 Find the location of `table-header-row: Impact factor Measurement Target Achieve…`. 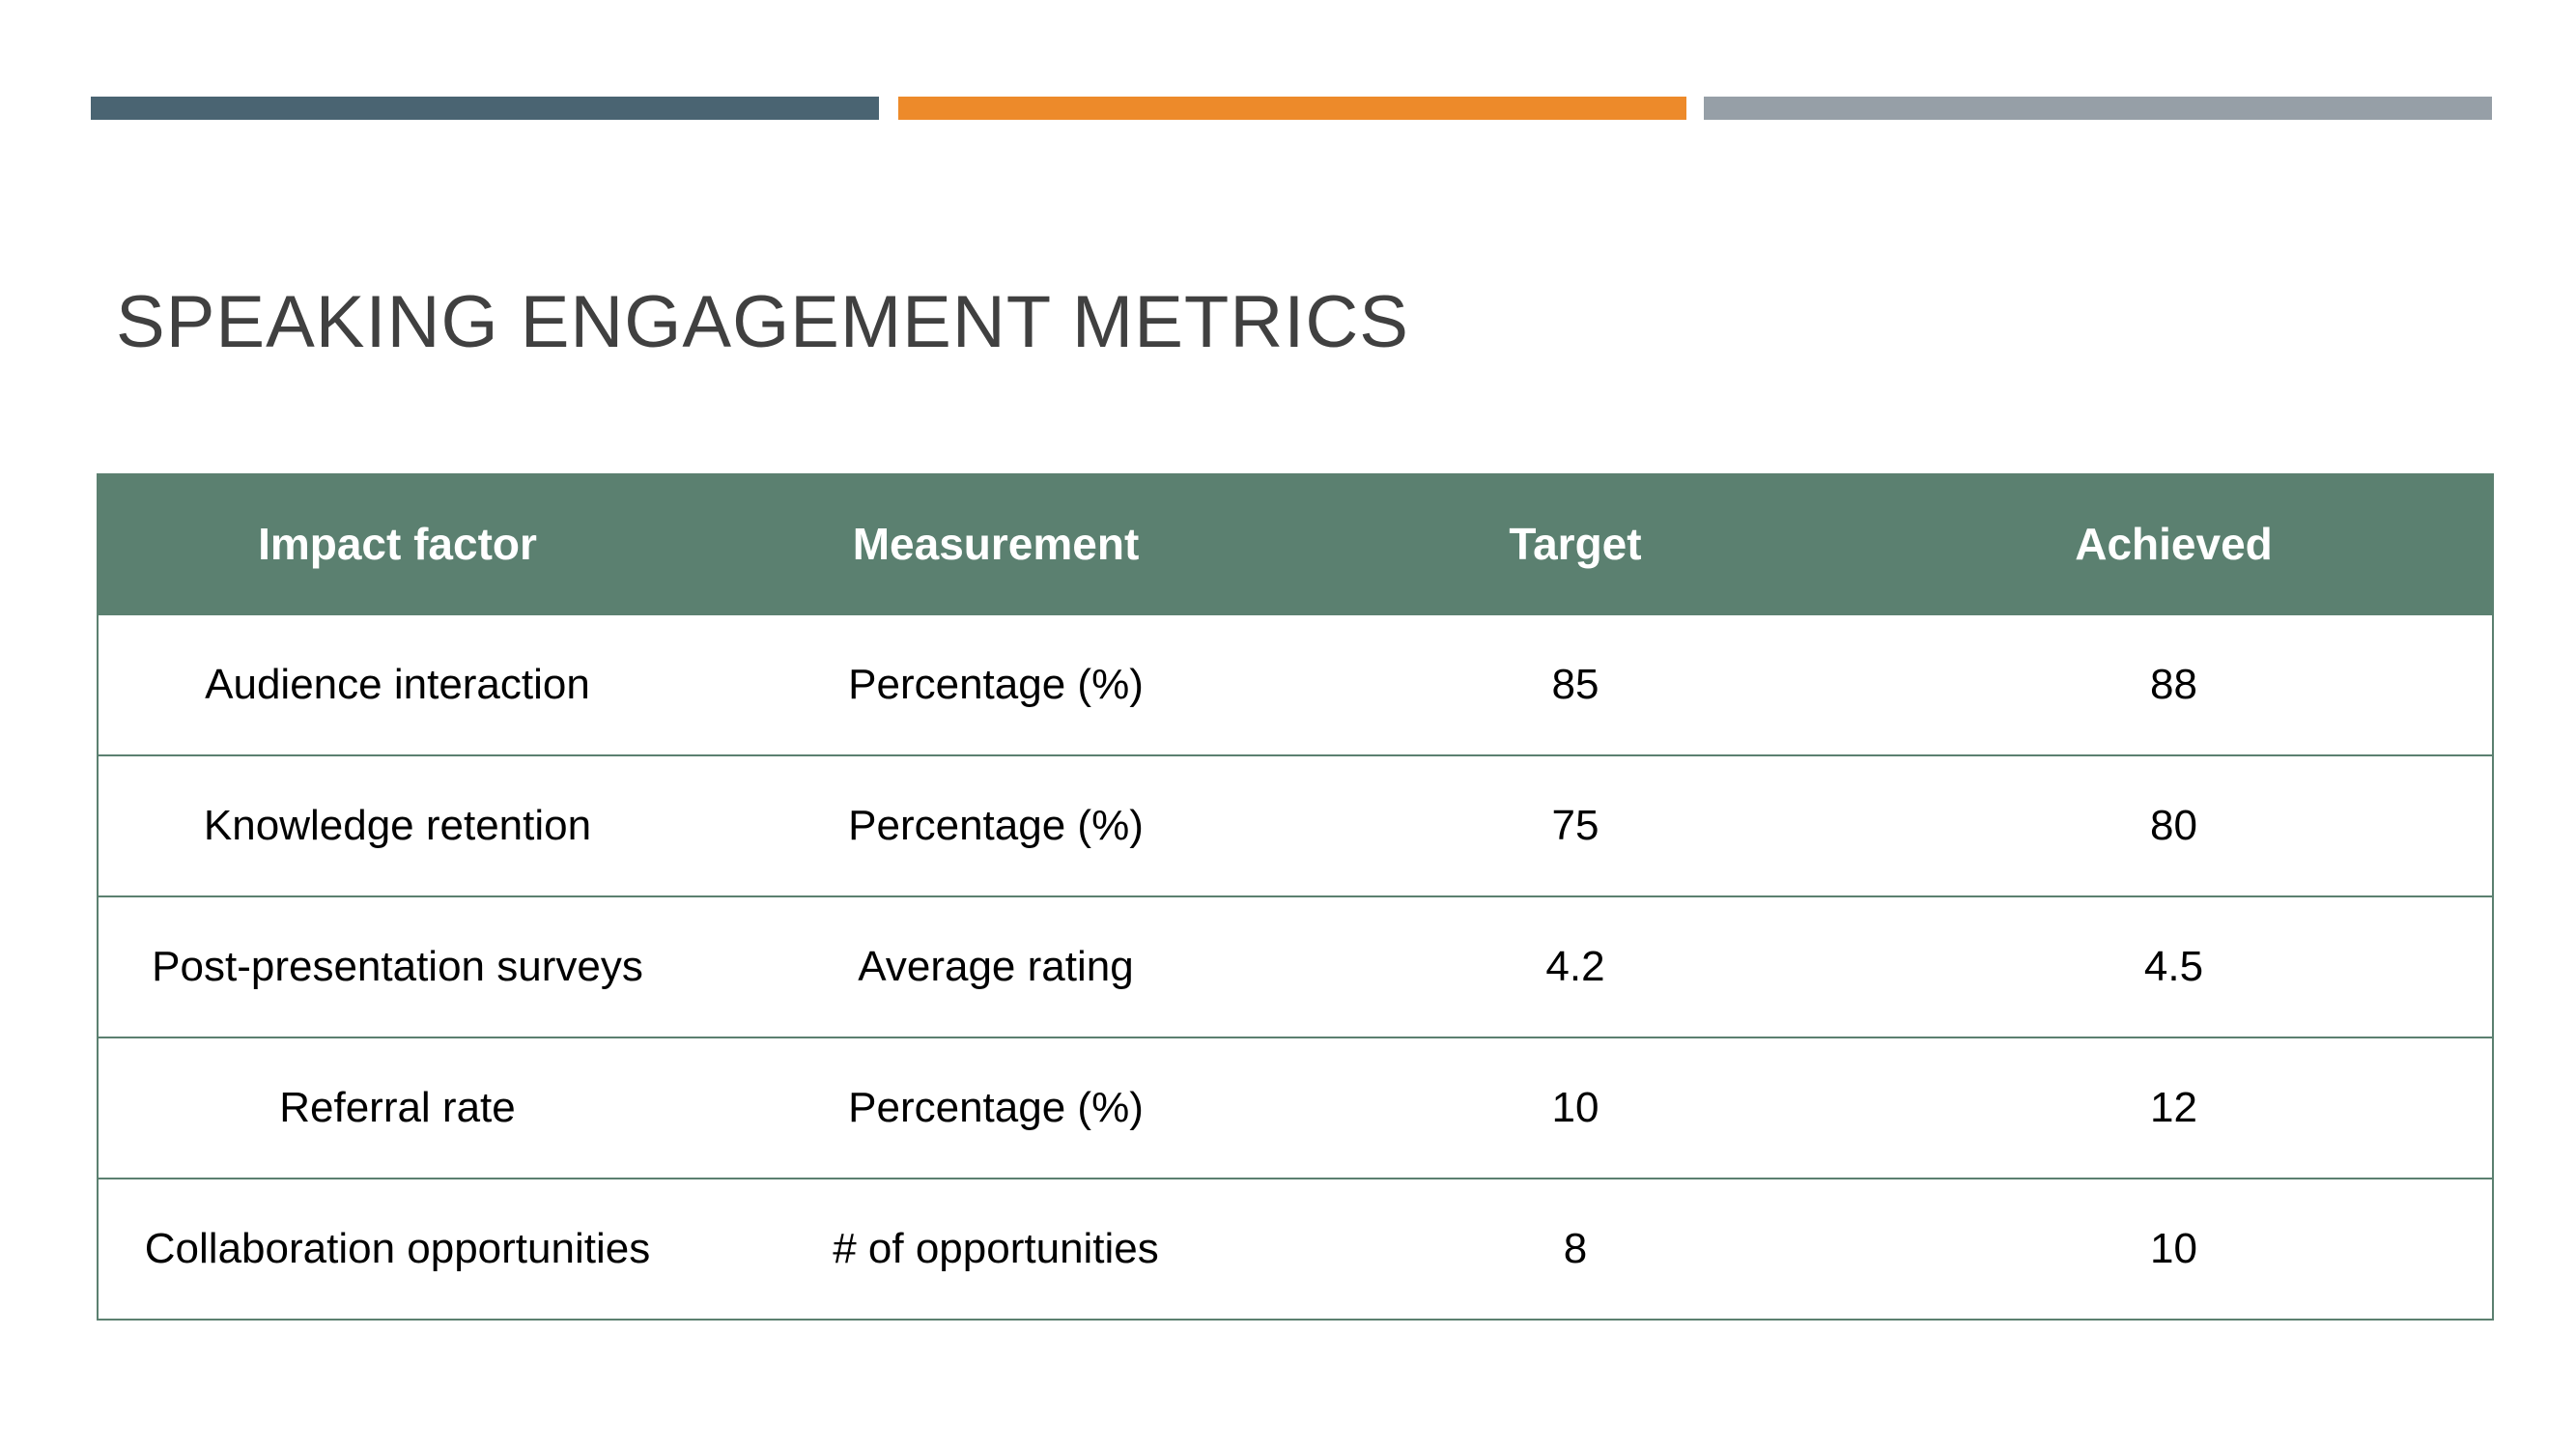

table-header-row: Impact factor Measurement Target Achieve… is located at coordinates (1295, 543).